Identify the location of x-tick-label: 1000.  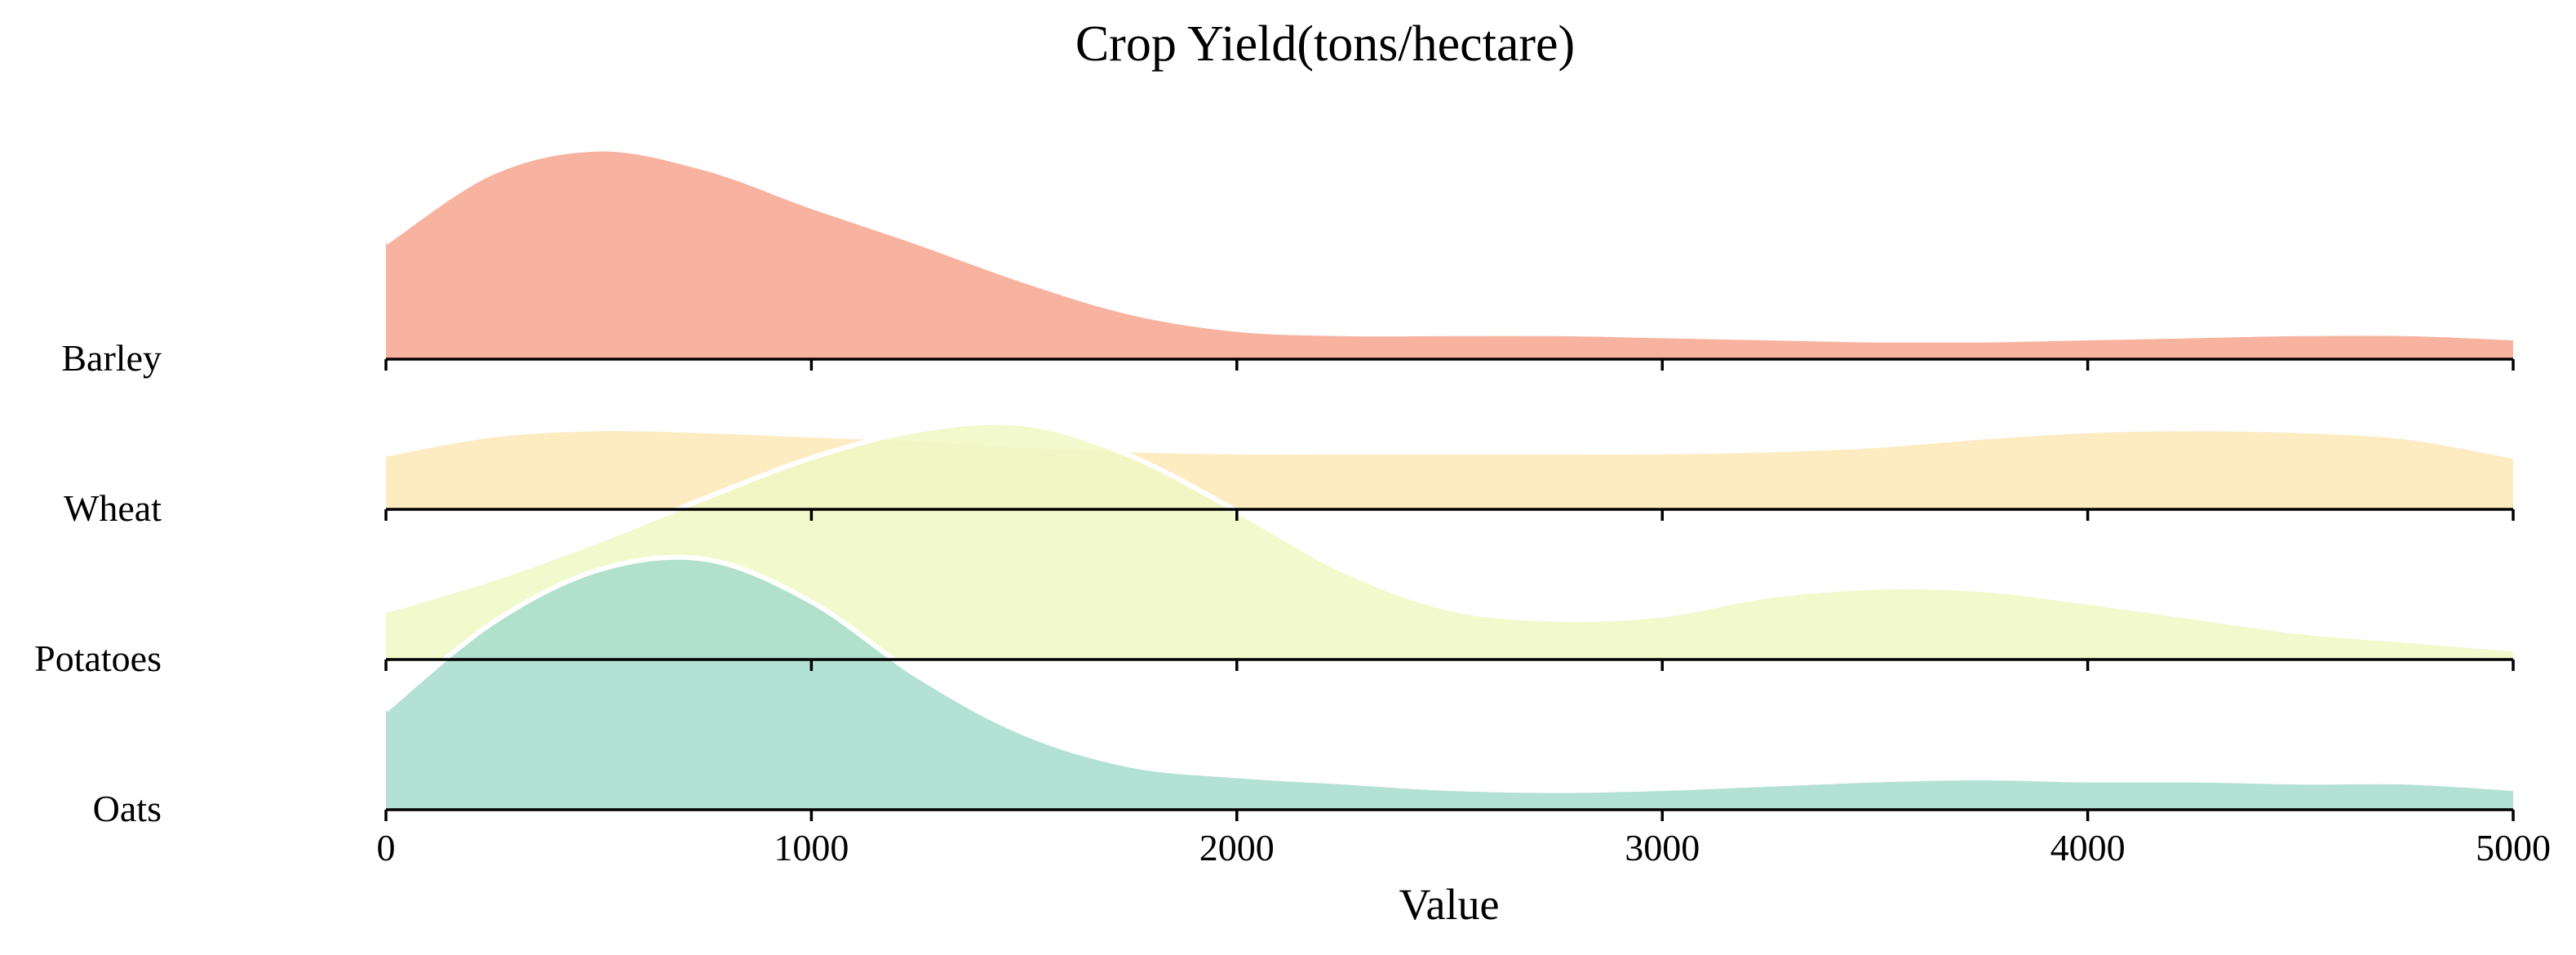
(811, 847).